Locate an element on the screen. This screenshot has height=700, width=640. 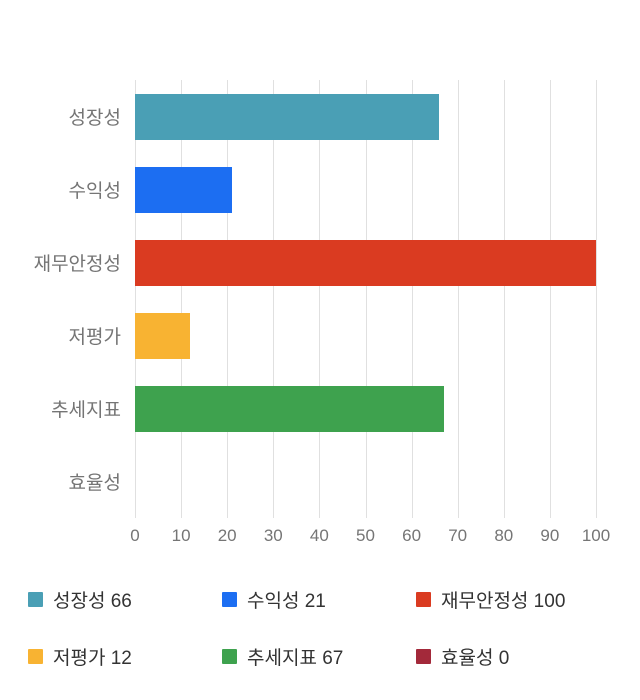
legend-item: 재무안정성 100 is located at coordinates (513, 599).